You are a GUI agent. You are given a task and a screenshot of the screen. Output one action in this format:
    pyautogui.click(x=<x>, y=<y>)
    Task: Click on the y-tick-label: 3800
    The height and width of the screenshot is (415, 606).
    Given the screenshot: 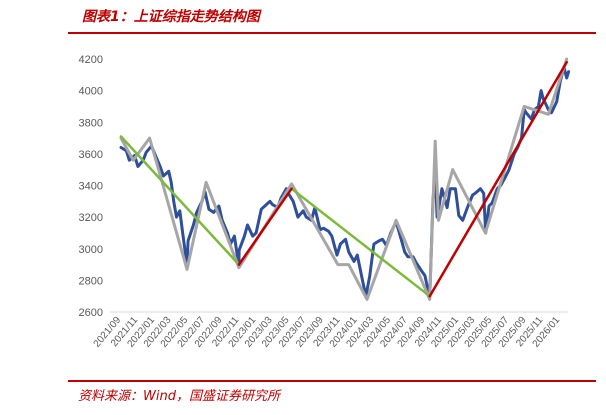 What is the action you would take?
    pyautogui.click(x=91, y=123)
    